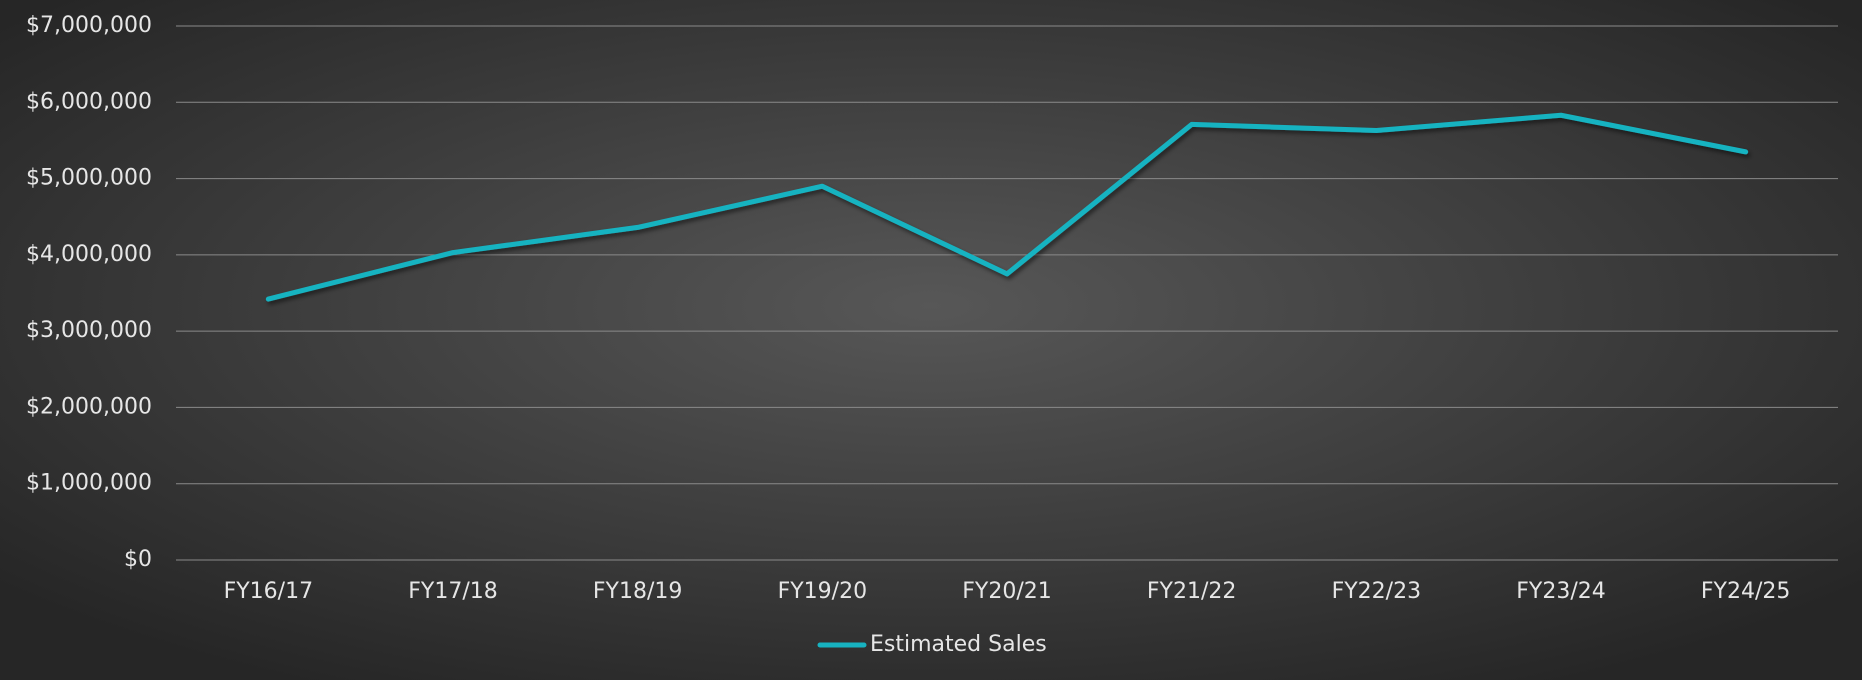  What do you see at coordinates (138, 559) in the screenshot?
I see `y-tick-label: $0` at bounding box center [138, 559].